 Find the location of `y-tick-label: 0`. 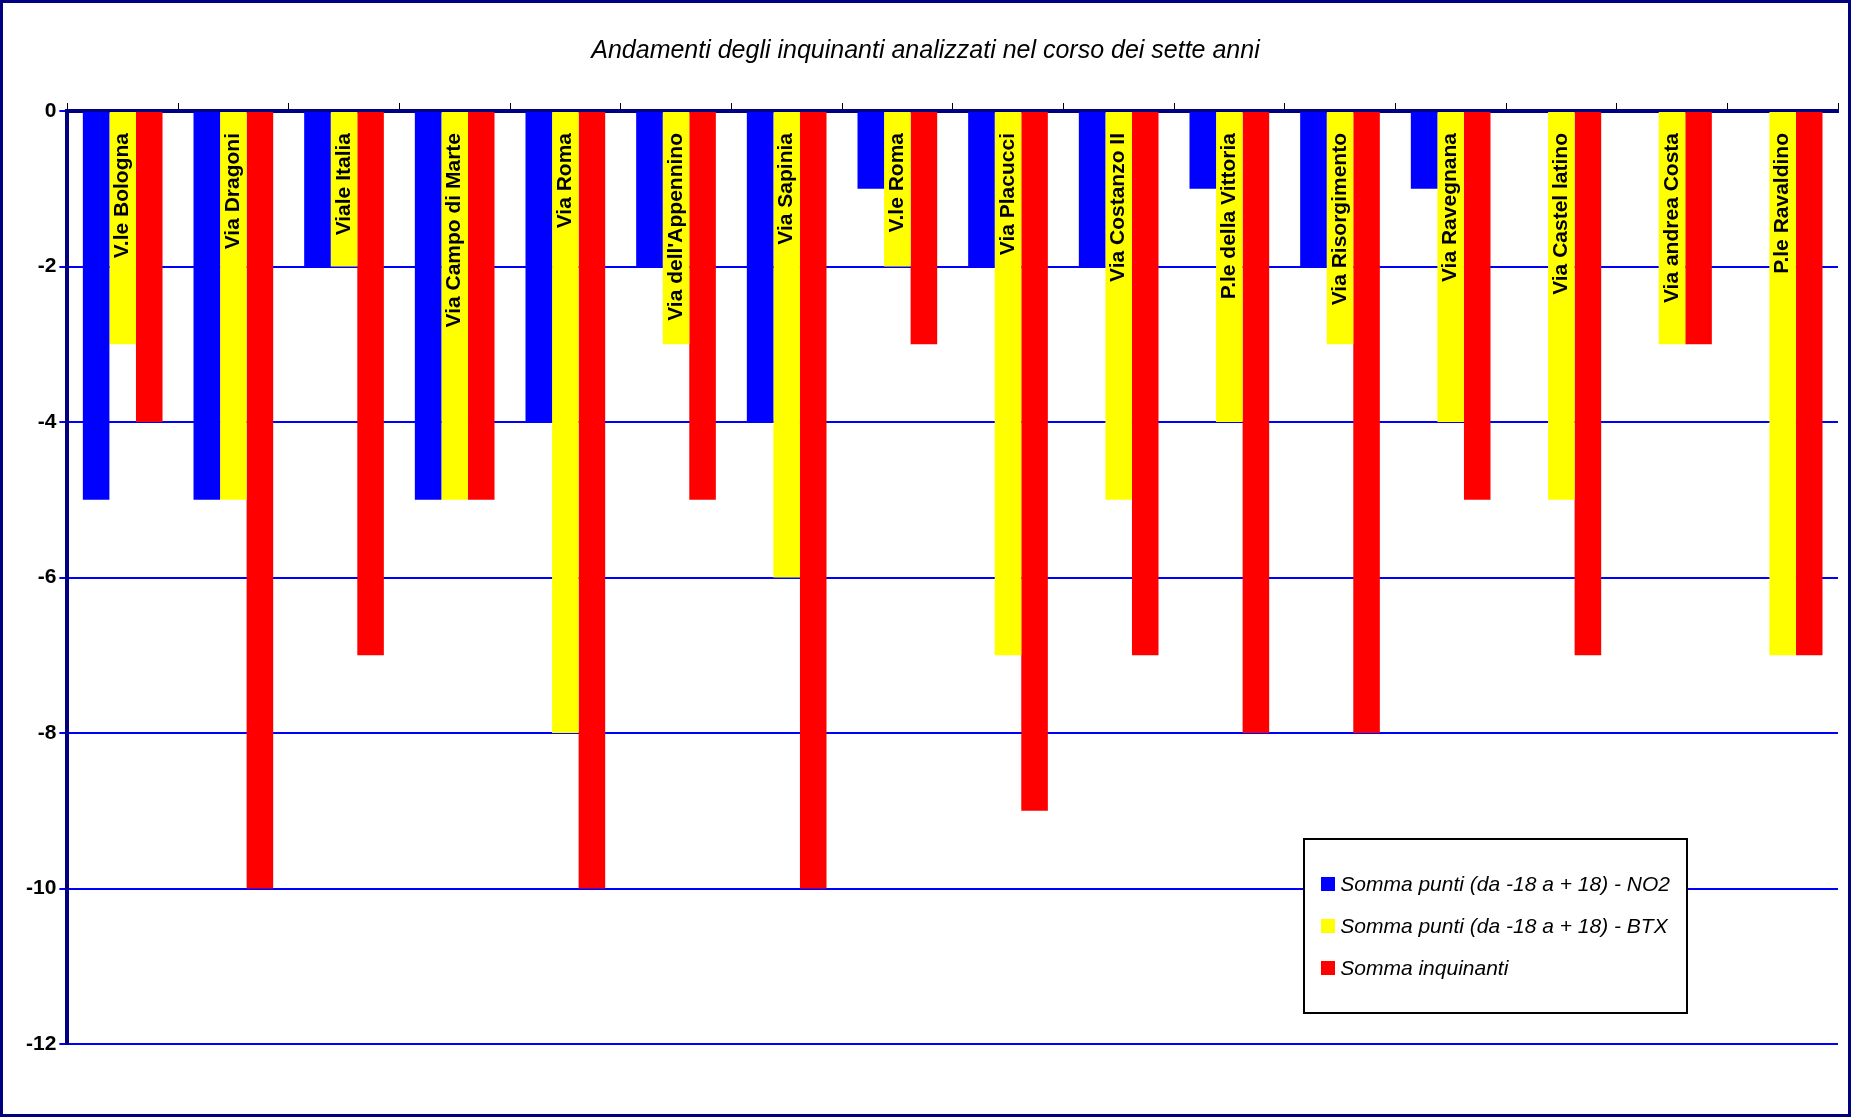

y-tick-label: 0 is located at coordinates (50, 109).